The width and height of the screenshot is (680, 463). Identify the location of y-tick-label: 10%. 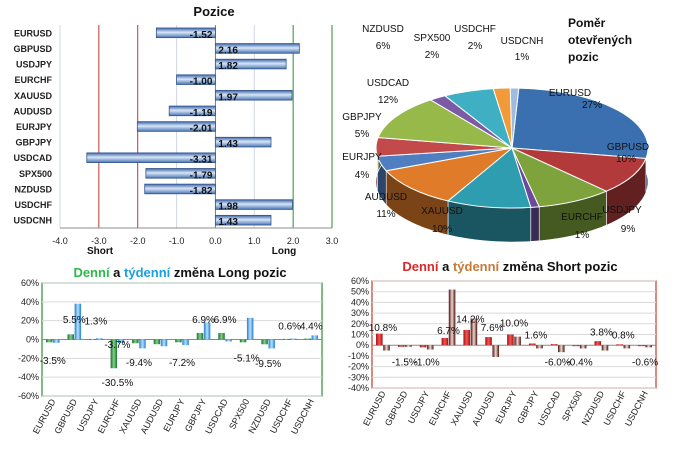
(360, 335).